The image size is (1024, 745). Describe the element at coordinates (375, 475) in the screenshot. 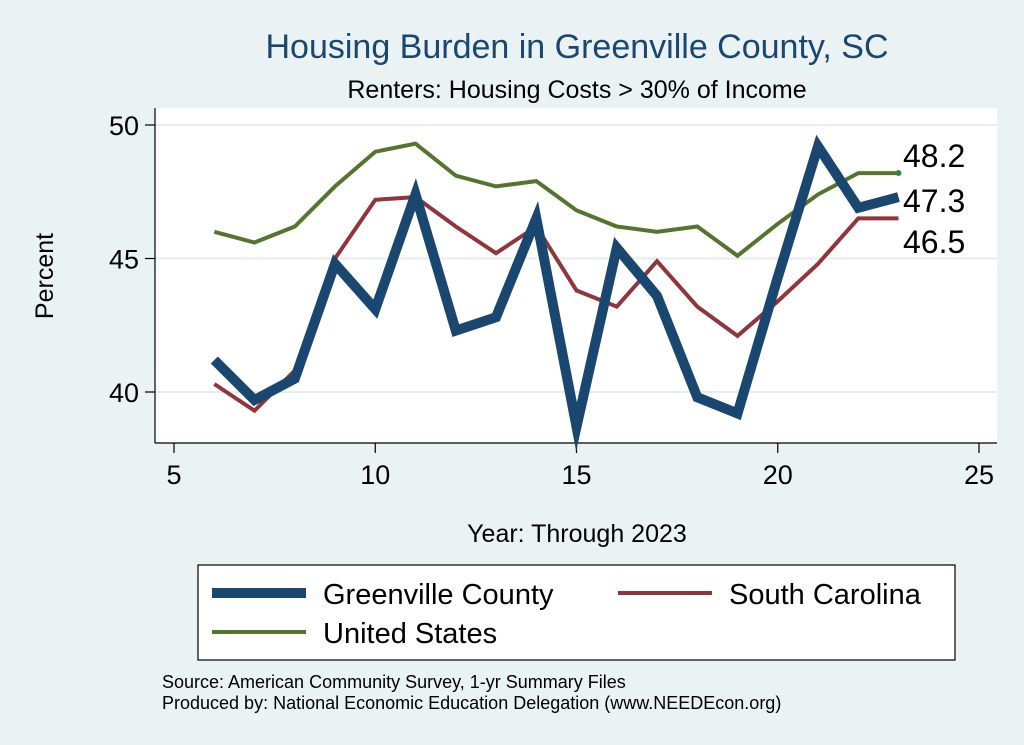

I see `x-tick-label: 10` at that location.